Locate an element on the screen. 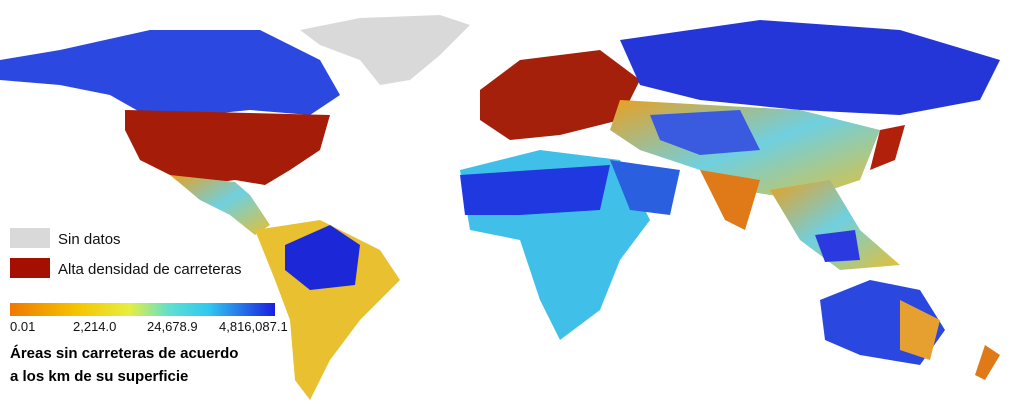  colorbar-tick: 2,214.0 is located at coordinates (94, 326).